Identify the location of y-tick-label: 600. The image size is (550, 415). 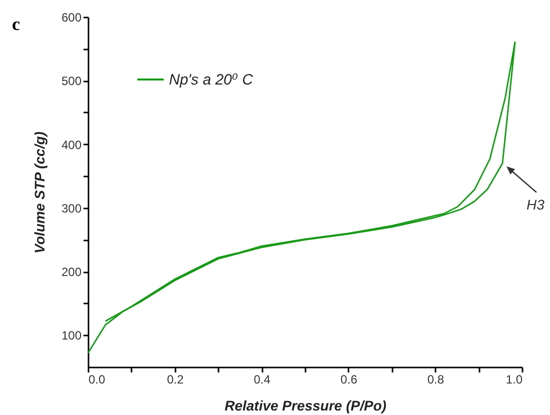
(71, 17).